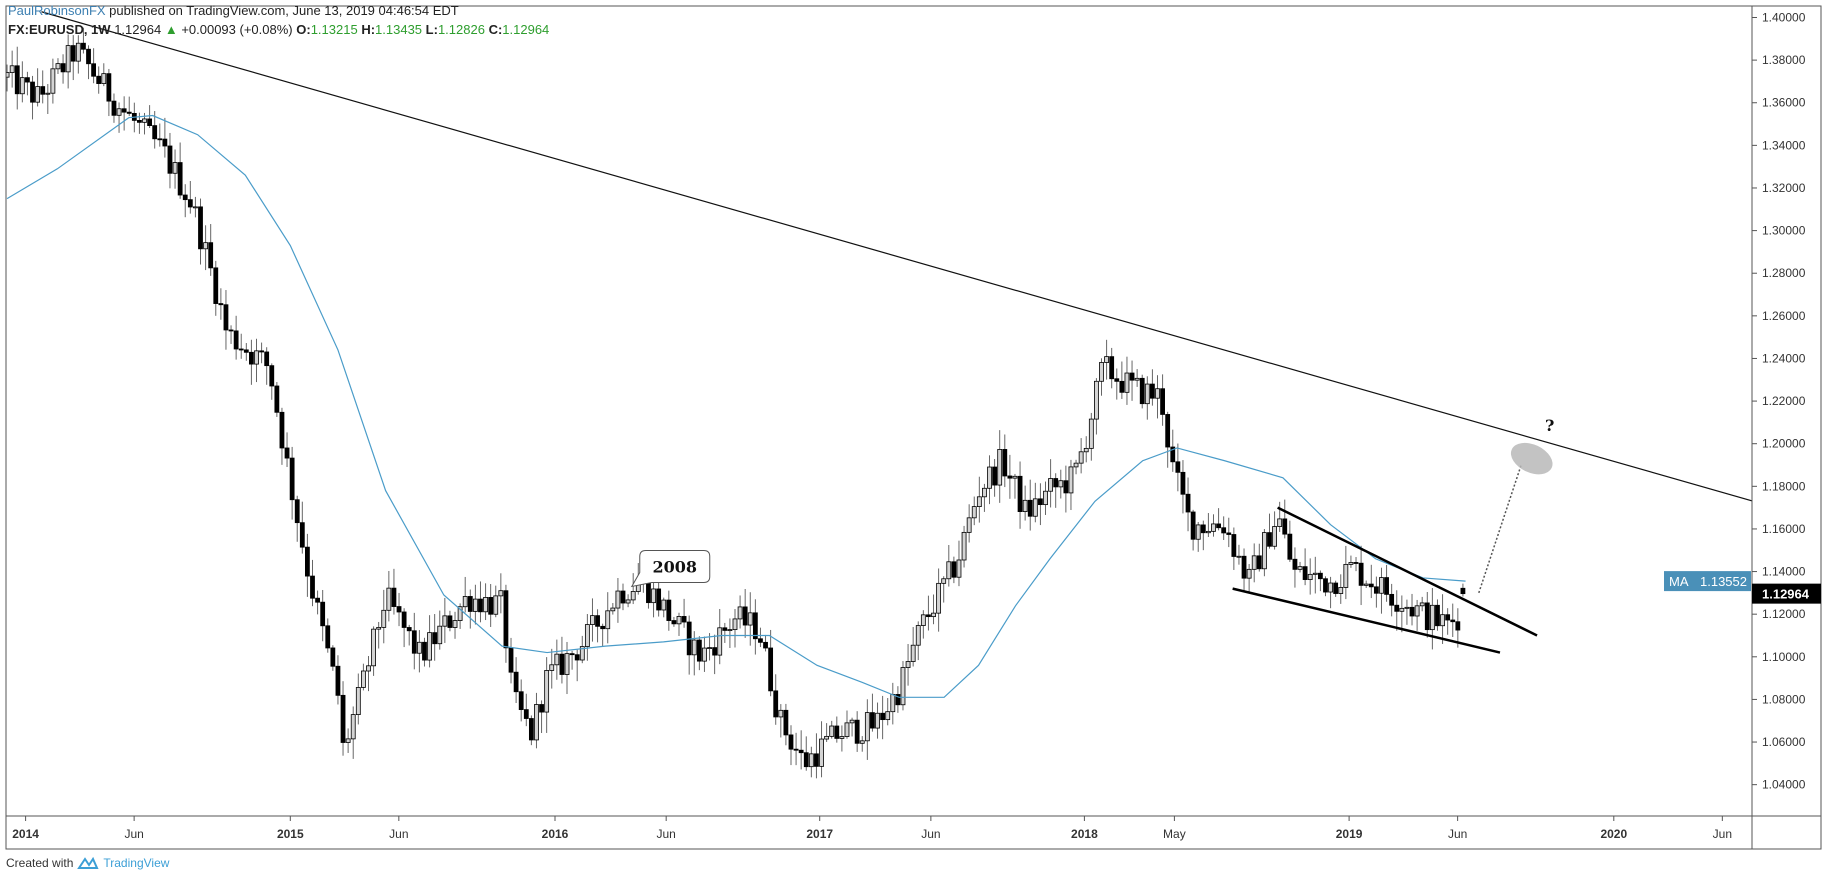 This screenshot has height=881, width=1828. Describe the element at coordinates (136, 863) in the screenshot. I see `tradingview-link: TradingView` at that location.